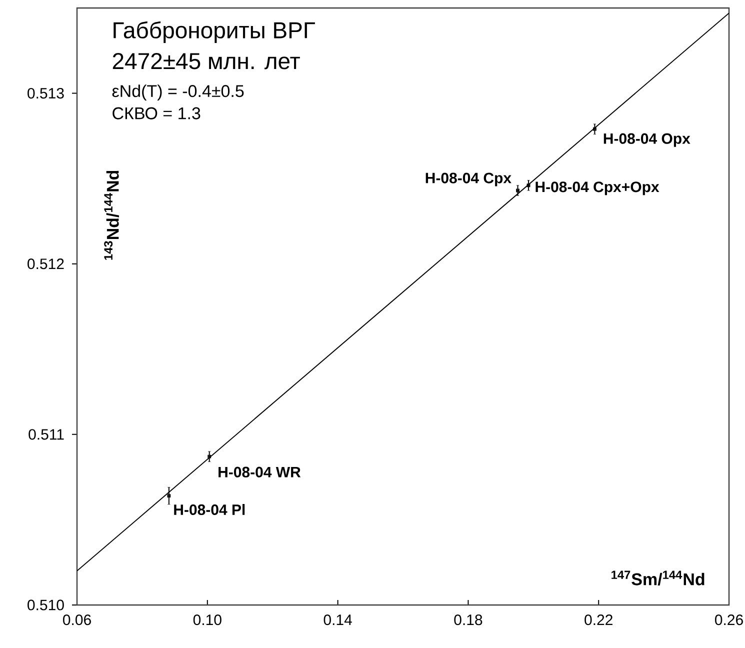 The height and width of the screenshot is (648, 745). What do you see at coordinates (206, 61) in the screenshot?
I see `text: 2472±45 млн. лет` at bounding box center [206, 61].